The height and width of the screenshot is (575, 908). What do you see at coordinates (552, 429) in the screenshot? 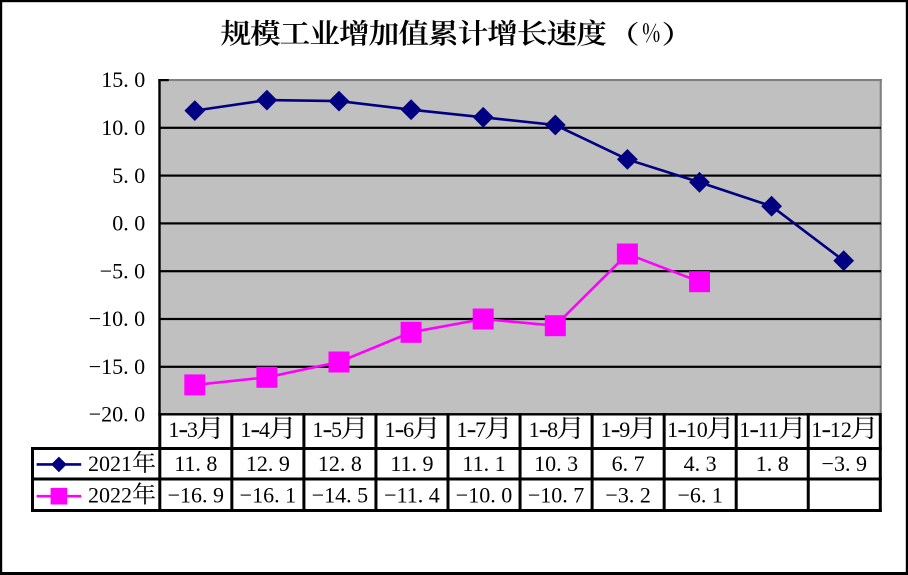
I see `svg-text: 8` at bounding box center [552, 429].